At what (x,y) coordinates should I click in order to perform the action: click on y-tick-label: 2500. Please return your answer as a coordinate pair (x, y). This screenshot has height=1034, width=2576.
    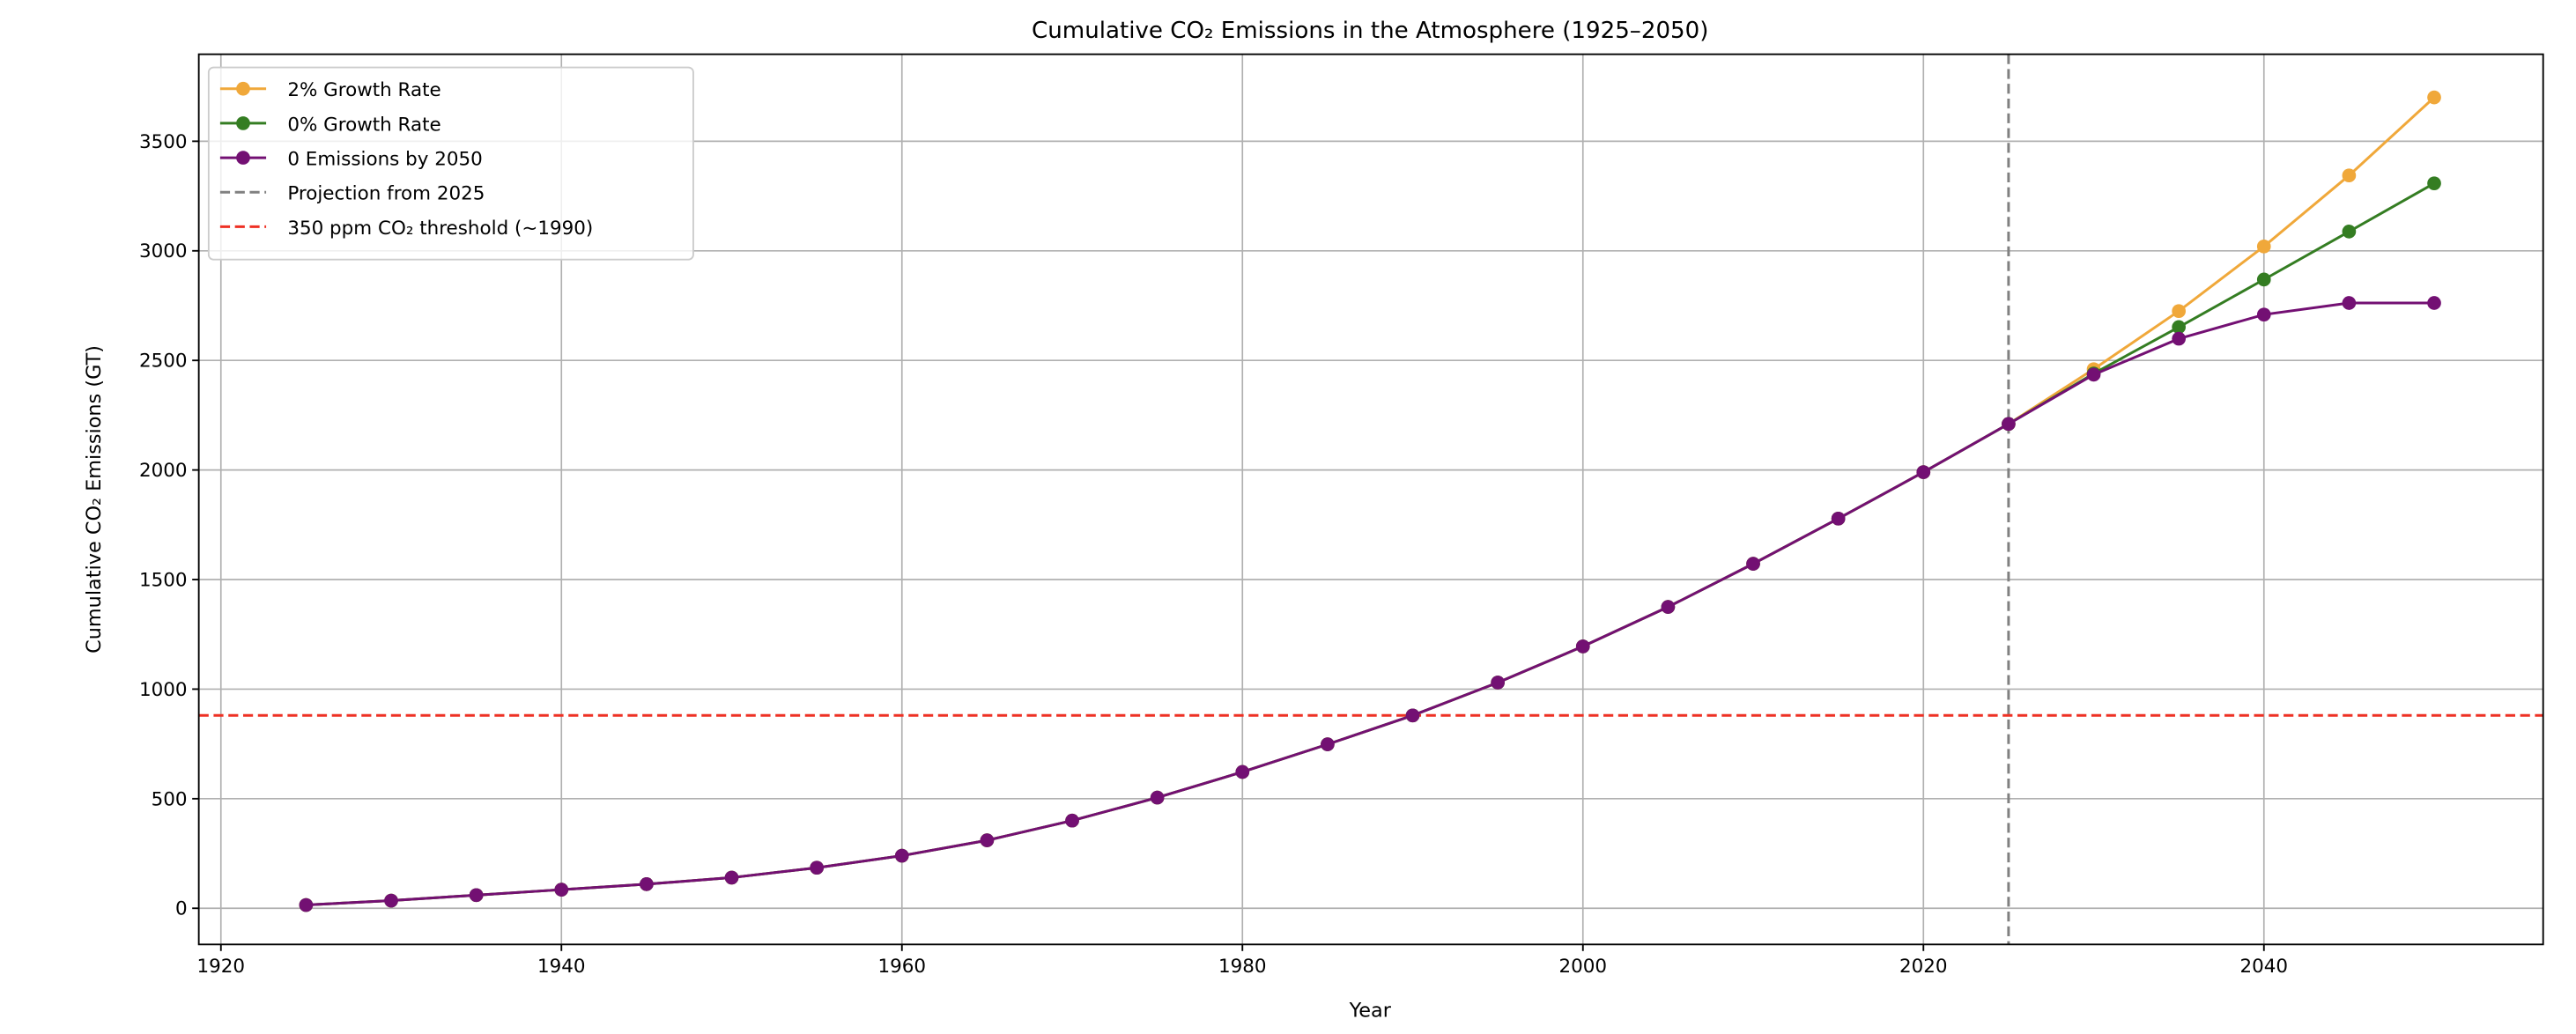
    Looking at the image, I should click on (164, 362).